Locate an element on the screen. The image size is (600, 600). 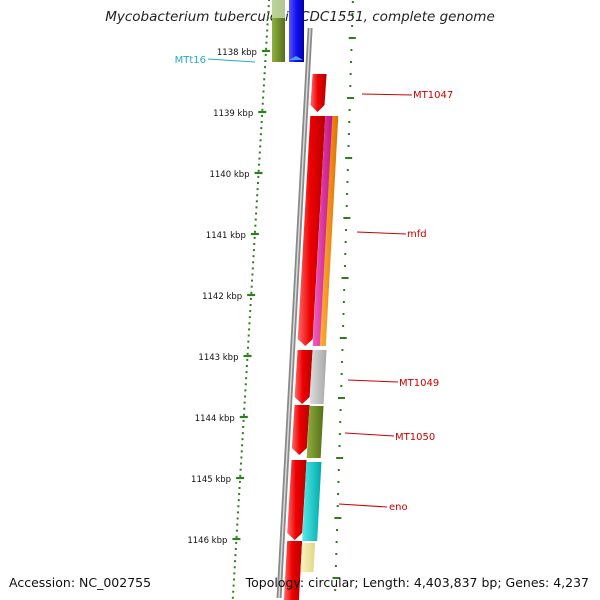
trna-mtt16 is located at coordinates (296, 31).